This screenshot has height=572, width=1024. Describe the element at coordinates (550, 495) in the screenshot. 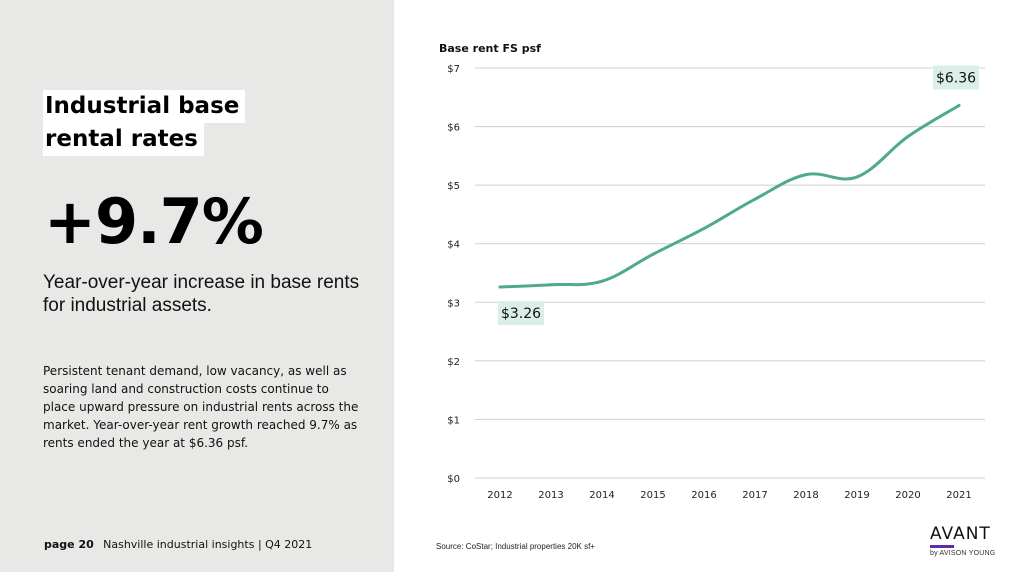

I see `x-tick-label: 2013` at that location.